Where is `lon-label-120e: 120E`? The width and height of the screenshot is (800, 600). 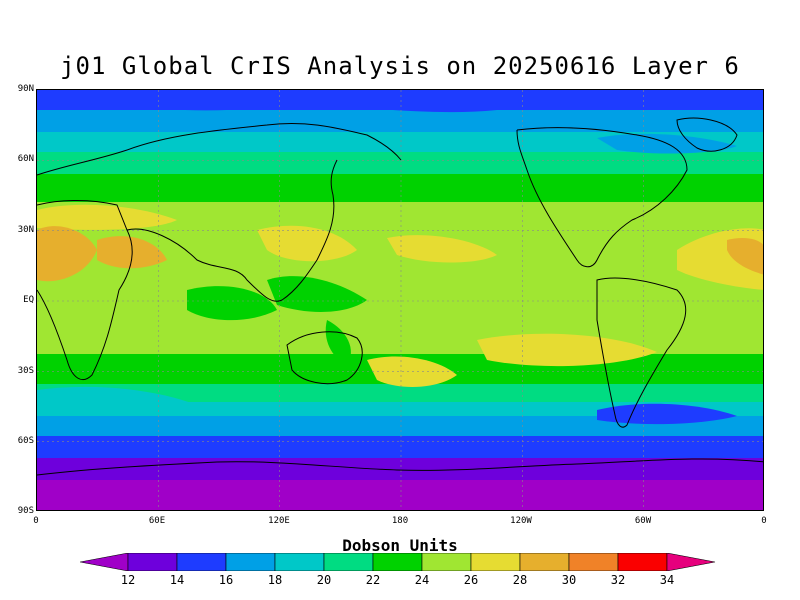
lon-label-120e: 120E is located at coordinates (279, 521).